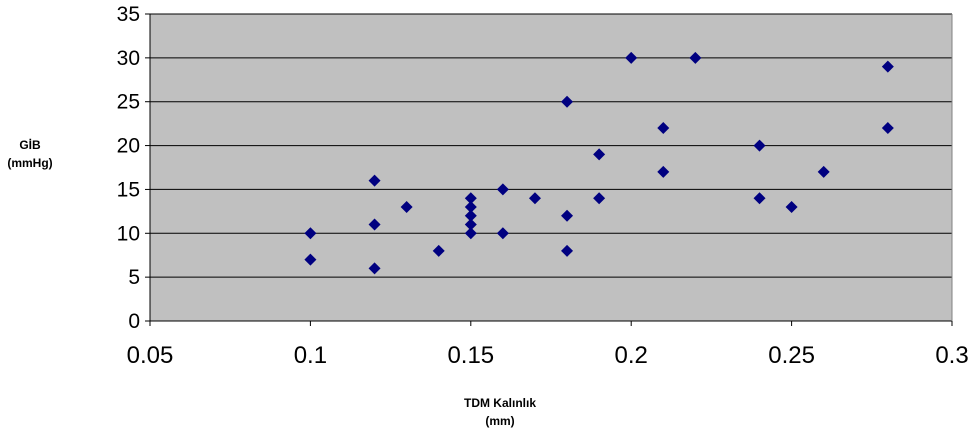 The height and width of the screenshot is (448, 978). What do you see at coordinates (128, 233) in the screenshot?
I see `y-tick-label: 10` at bounding box center [128, 233].